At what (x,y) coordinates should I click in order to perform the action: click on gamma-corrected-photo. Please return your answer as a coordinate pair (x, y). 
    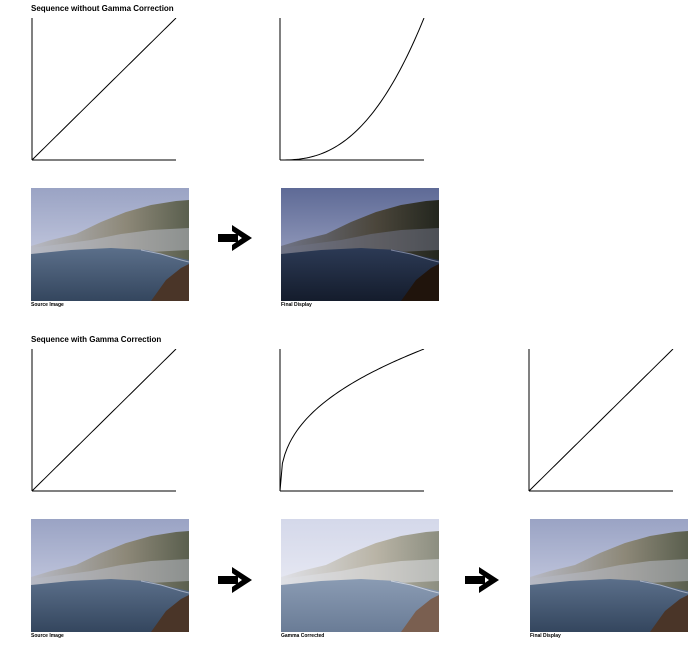
    Looking at the image, I should click on (360, 575).